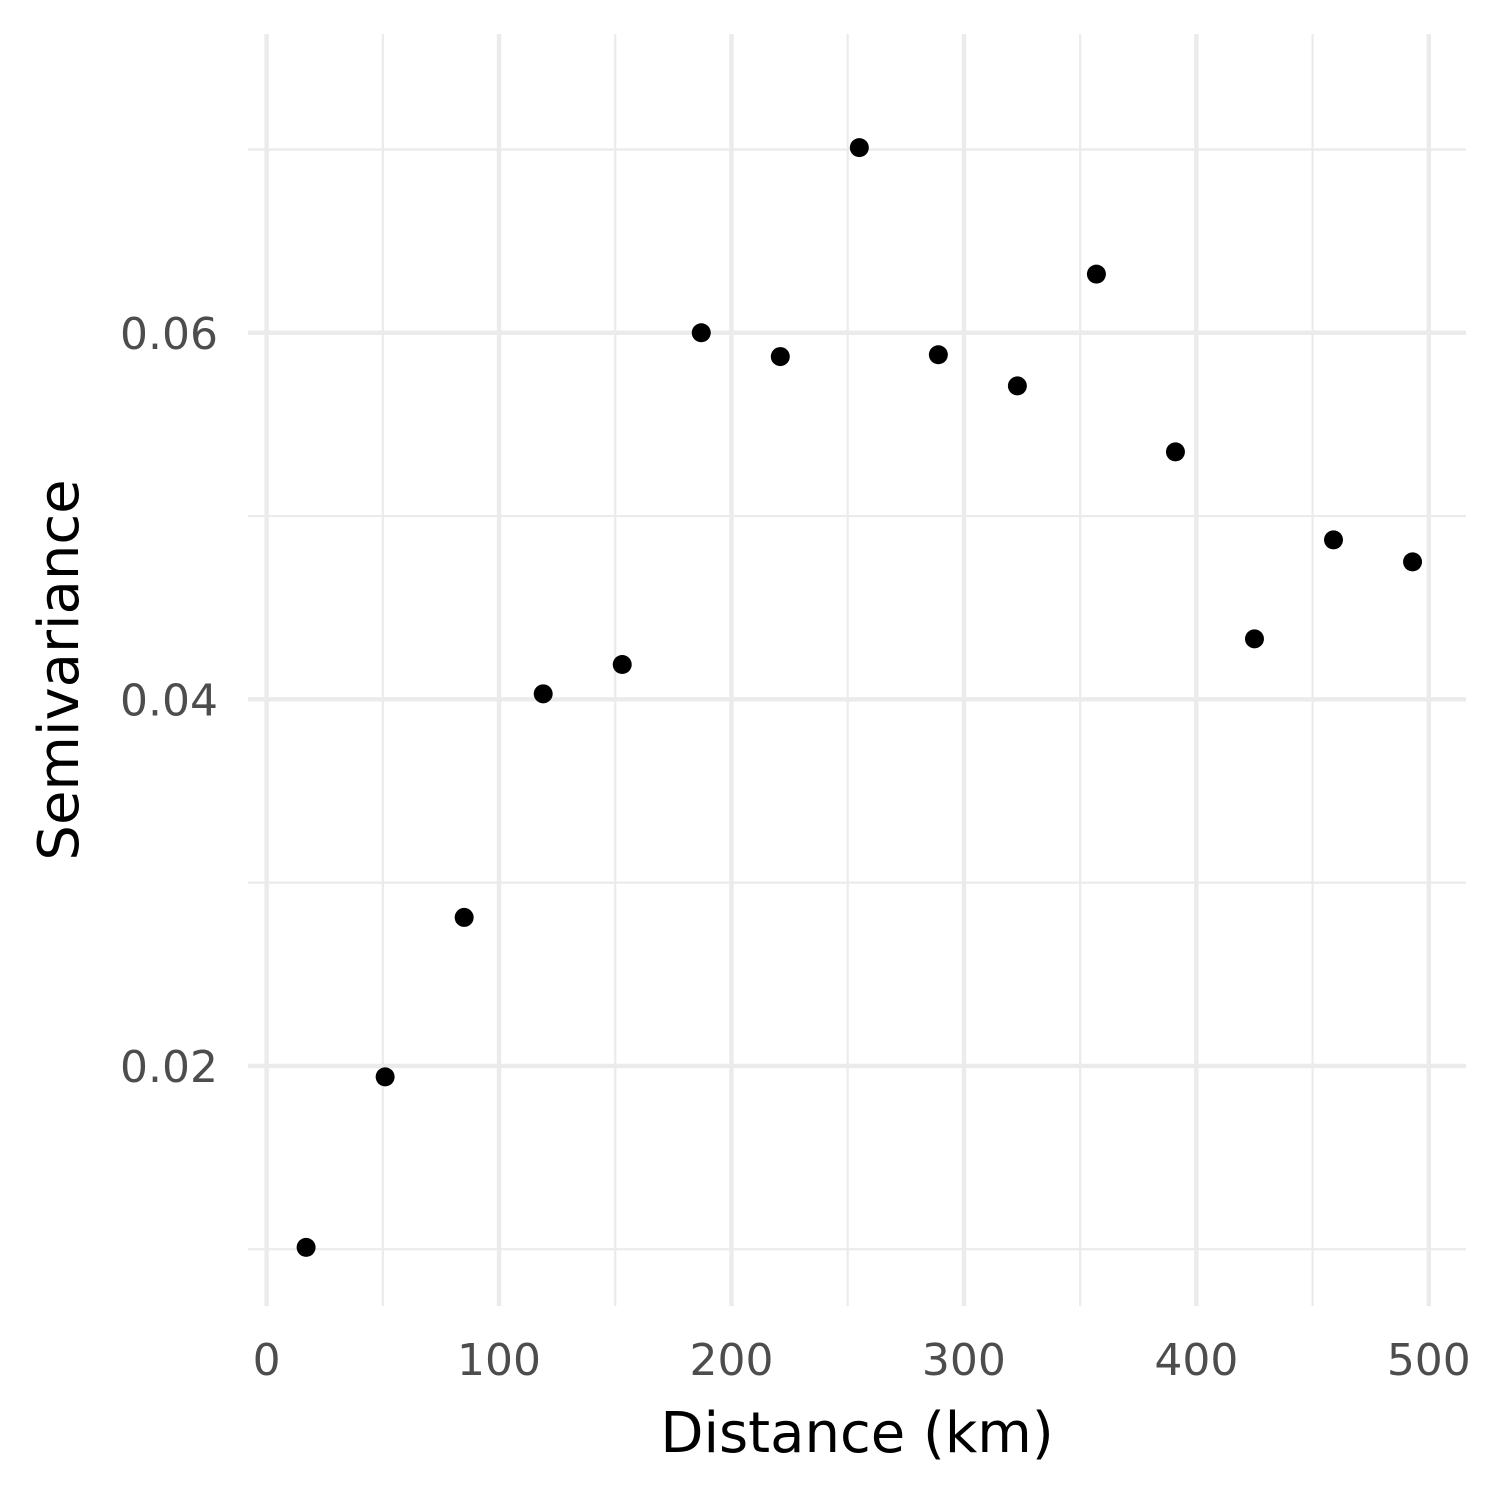  I want to click on x-tick-label-0: 0, so click(267, 1360).